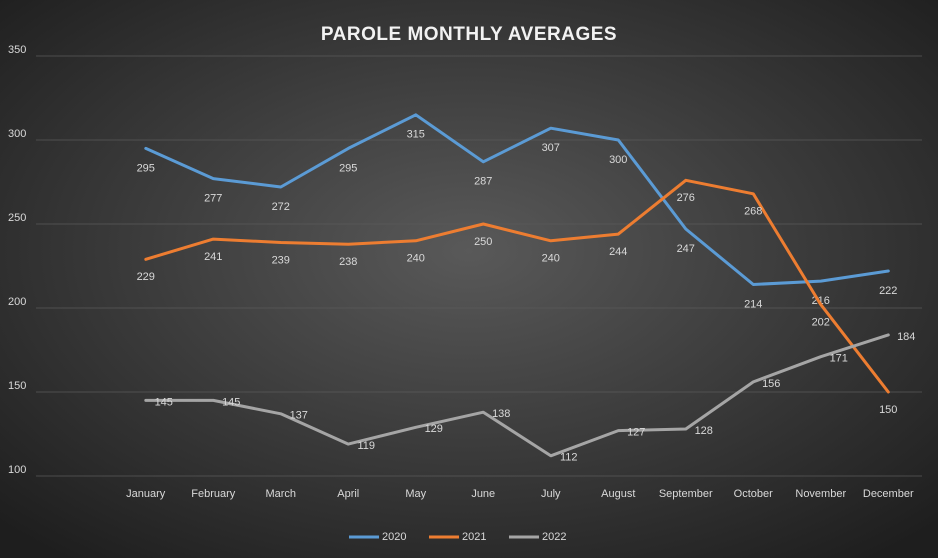 This screenshot has width=938, height=558. I want to click on data-label: 277, so click(213, 199).